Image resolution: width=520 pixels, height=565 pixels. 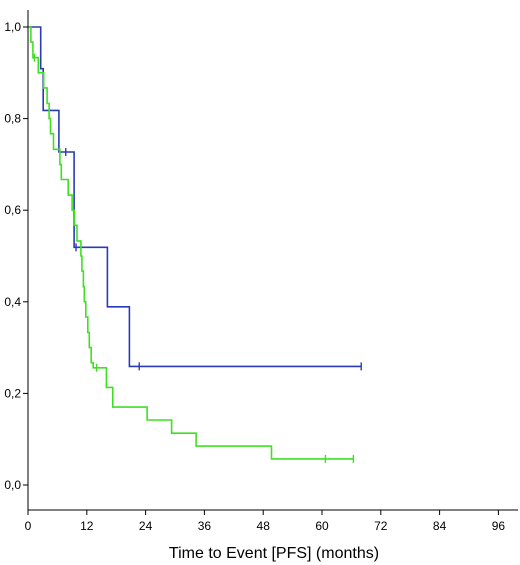 What do you see at coordinates (264, 526) in the screenshot?
I see `x-tick-label: 48` at bounding box center [264, 526].